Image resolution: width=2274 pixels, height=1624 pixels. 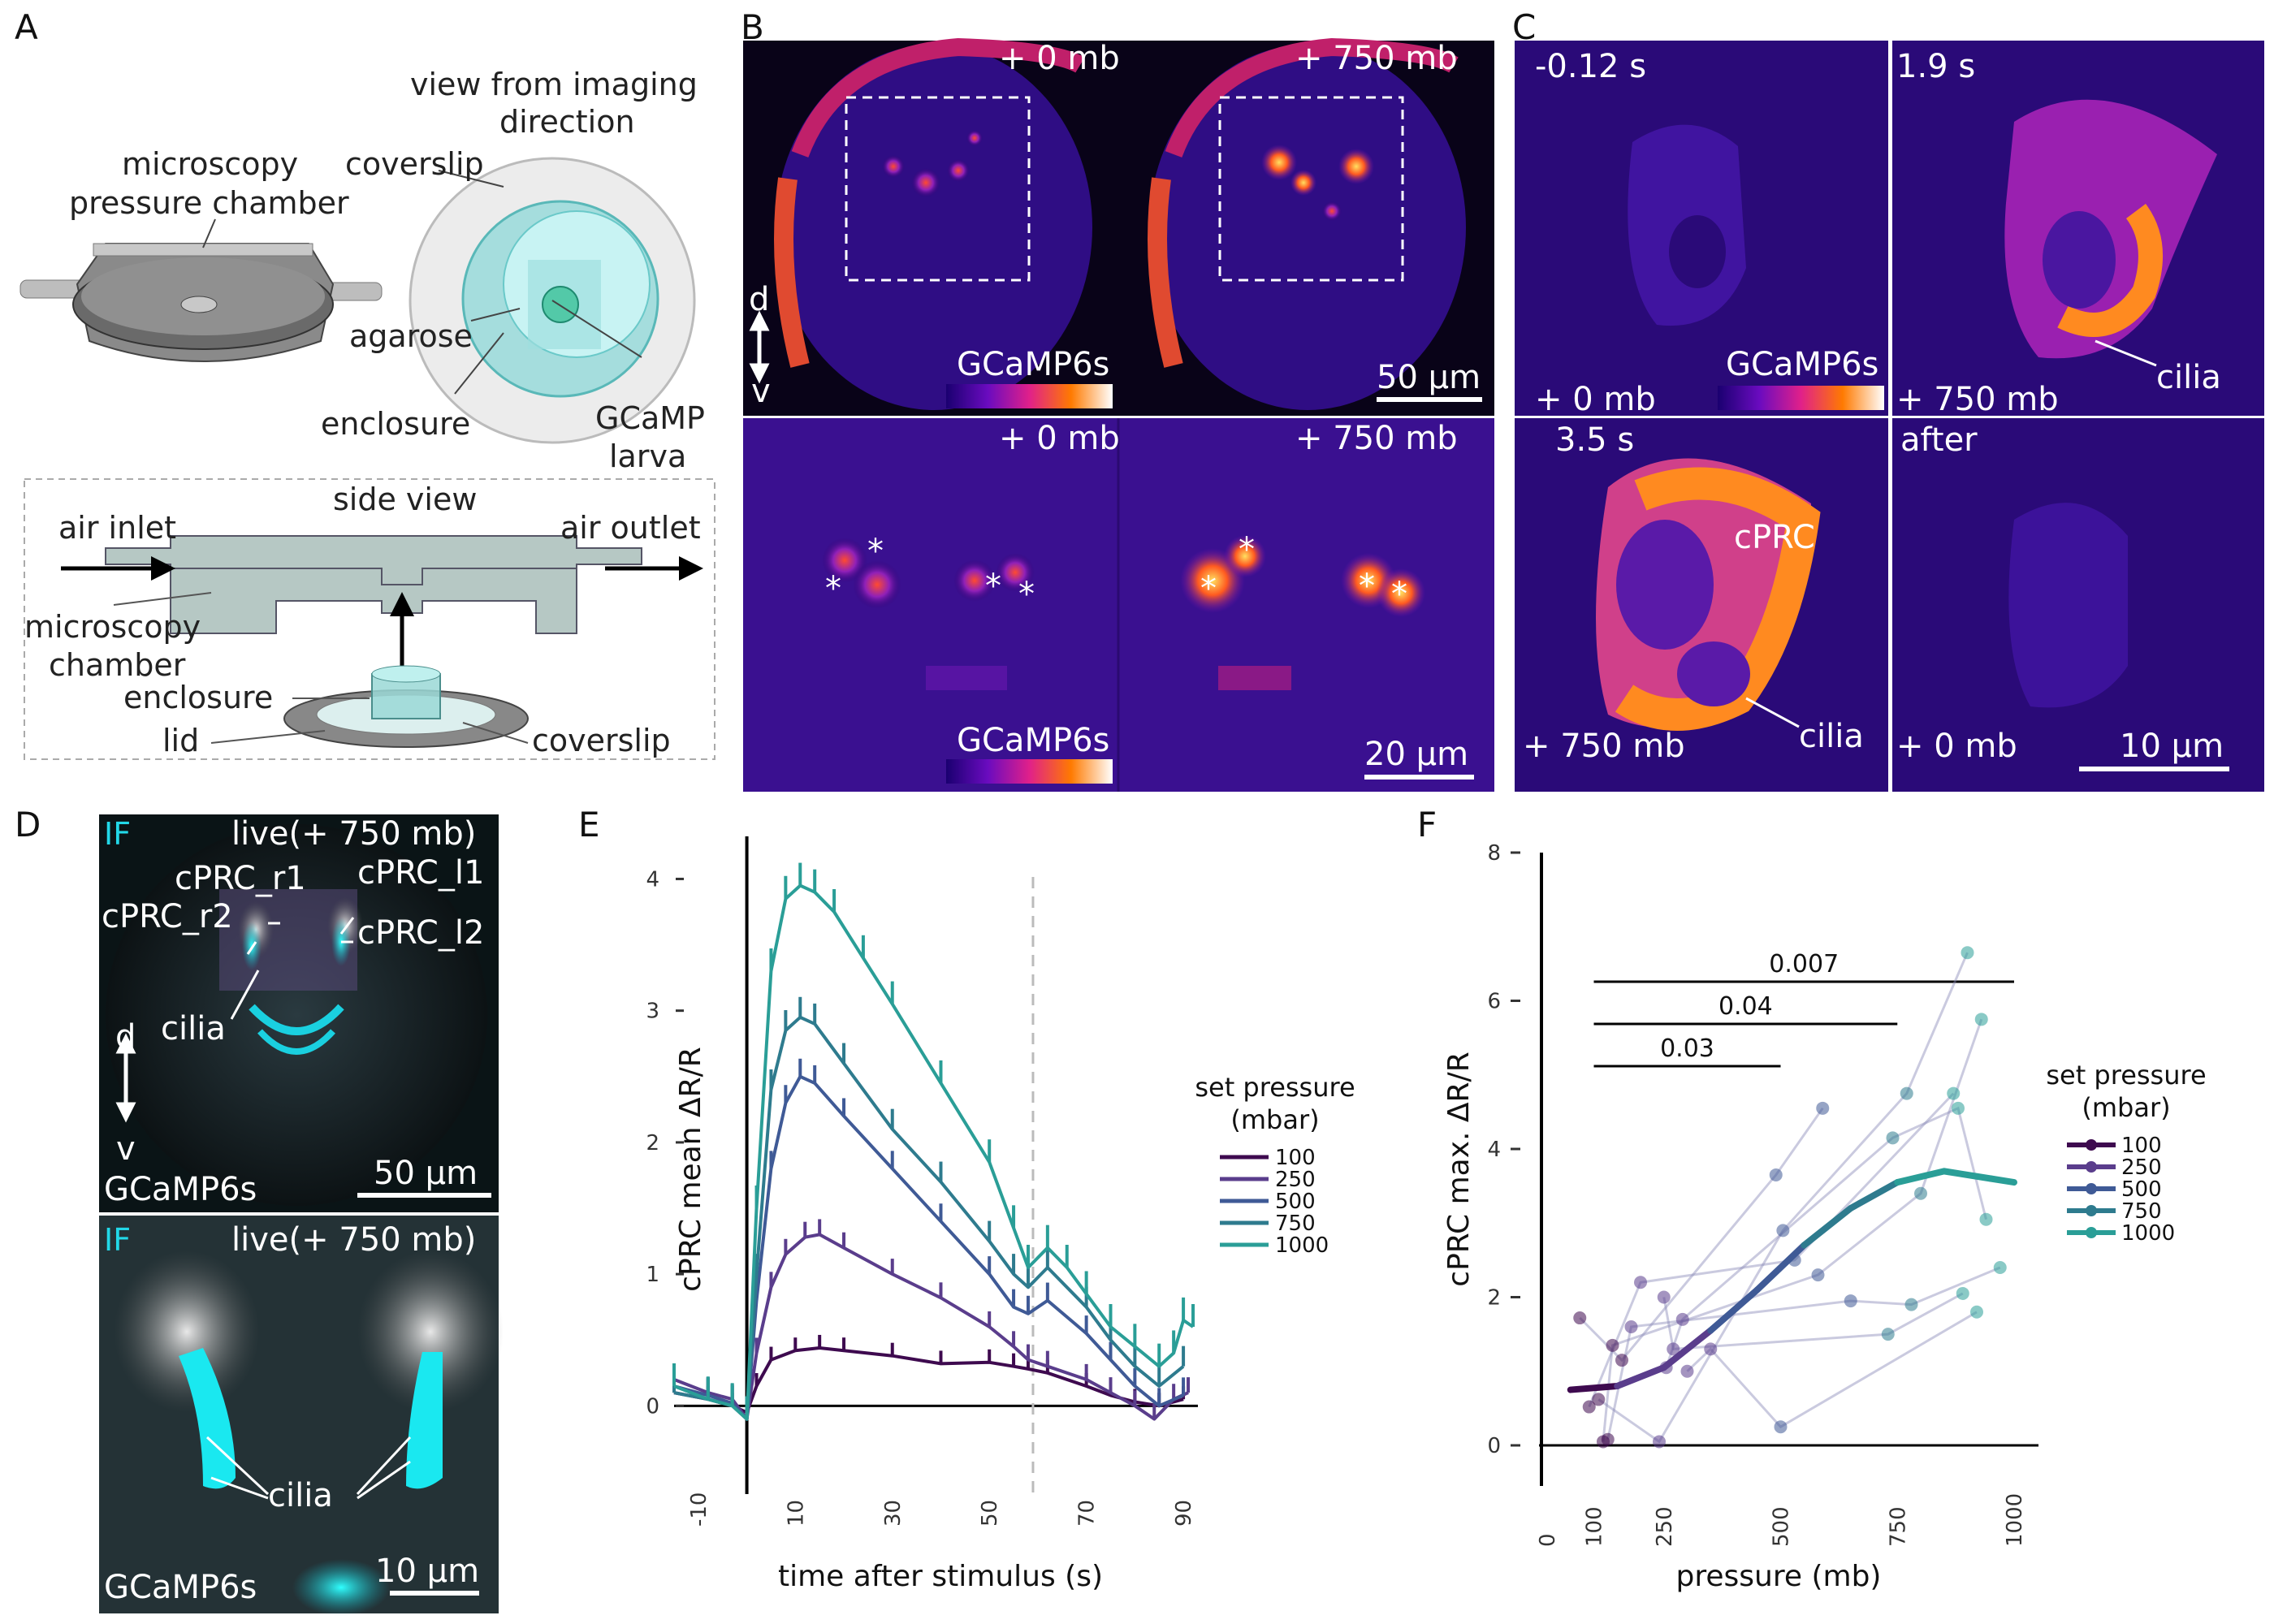 What do you see at coordinates (1604, 747) in the screenshot?
I see `c-pressure-3: + 750 mb` at bounding box center [1604, 747].